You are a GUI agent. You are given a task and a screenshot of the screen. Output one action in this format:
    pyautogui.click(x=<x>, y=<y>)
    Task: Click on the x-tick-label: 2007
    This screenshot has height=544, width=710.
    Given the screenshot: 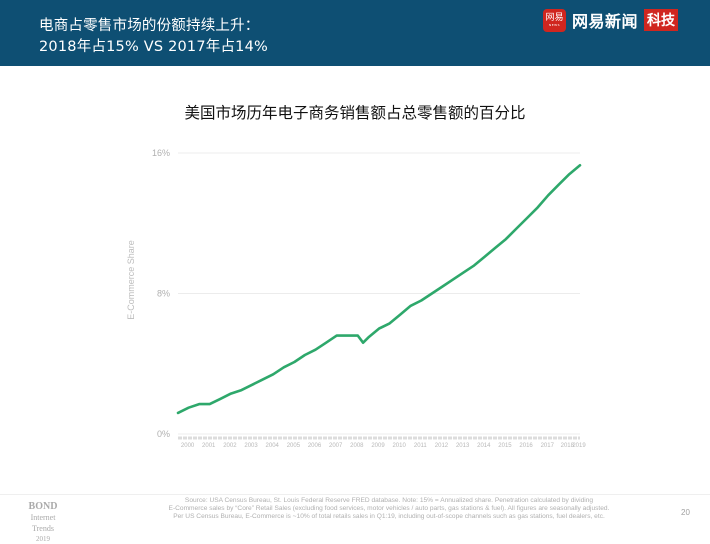 What is the action you would take?
    pyautogui.click(x=336, y=446)
    